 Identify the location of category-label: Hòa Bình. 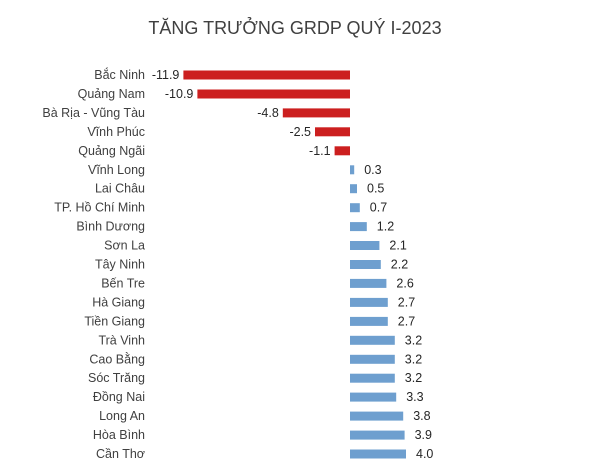
(119, 435).